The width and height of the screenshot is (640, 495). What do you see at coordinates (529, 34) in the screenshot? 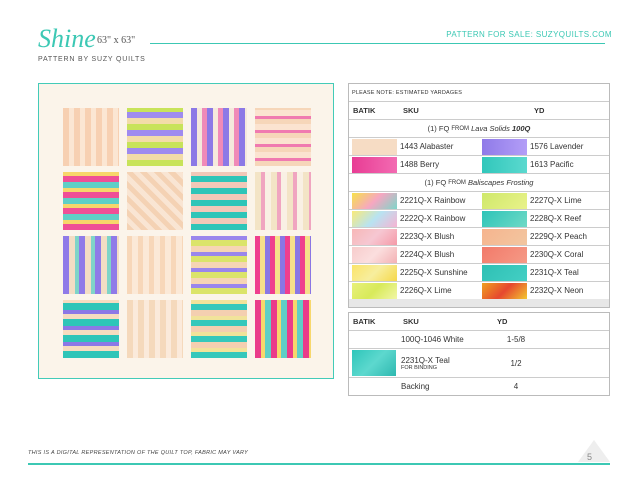
I see `pattern-for-sale-link: PATTERN FOR SALE: SUZYQUILTS.COM` at bounding box center [529, 34].